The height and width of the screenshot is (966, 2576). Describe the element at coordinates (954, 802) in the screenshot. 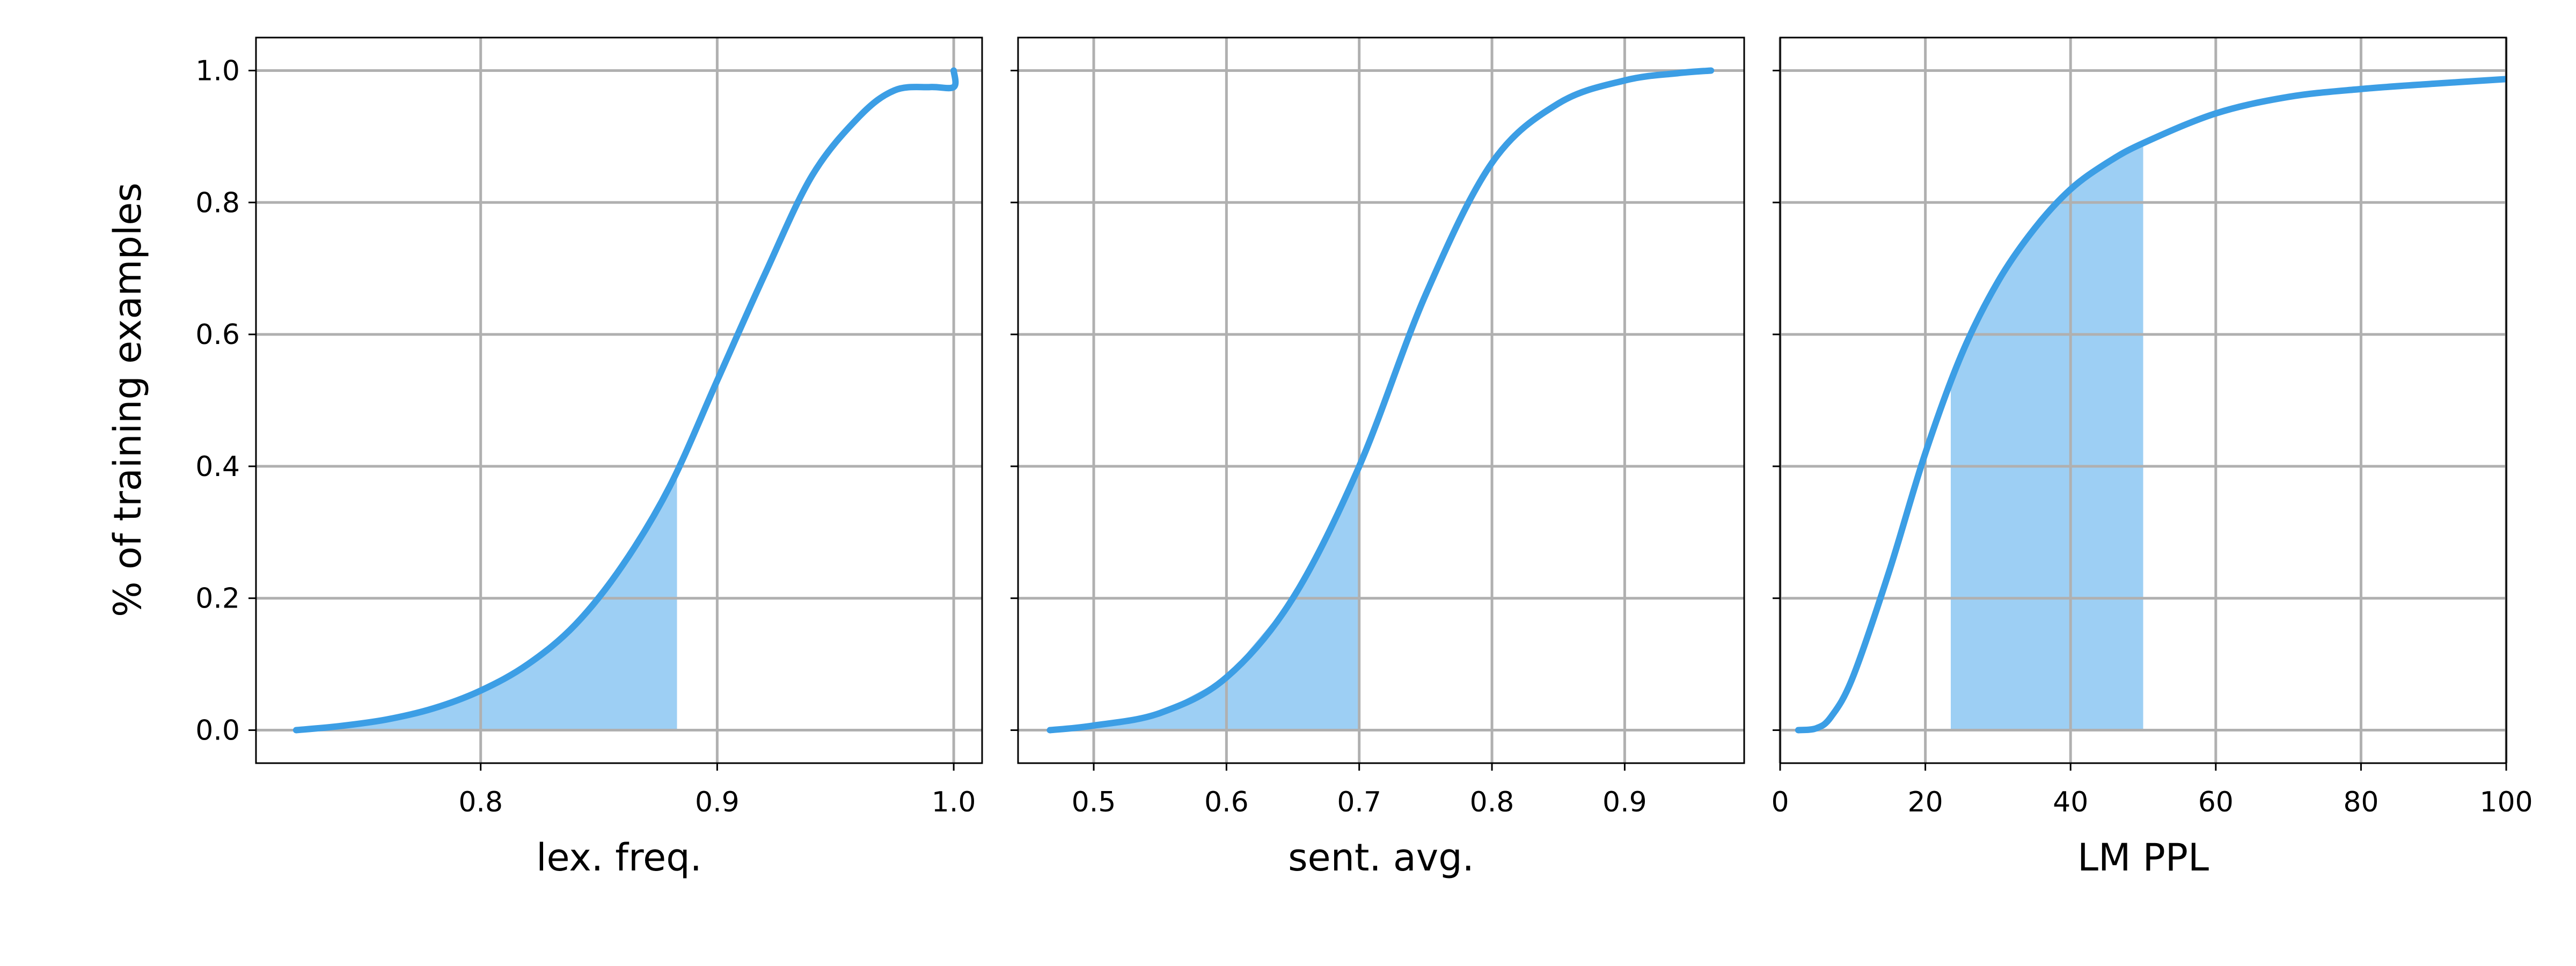

I see `x-tick-label: 1.0` at that location.